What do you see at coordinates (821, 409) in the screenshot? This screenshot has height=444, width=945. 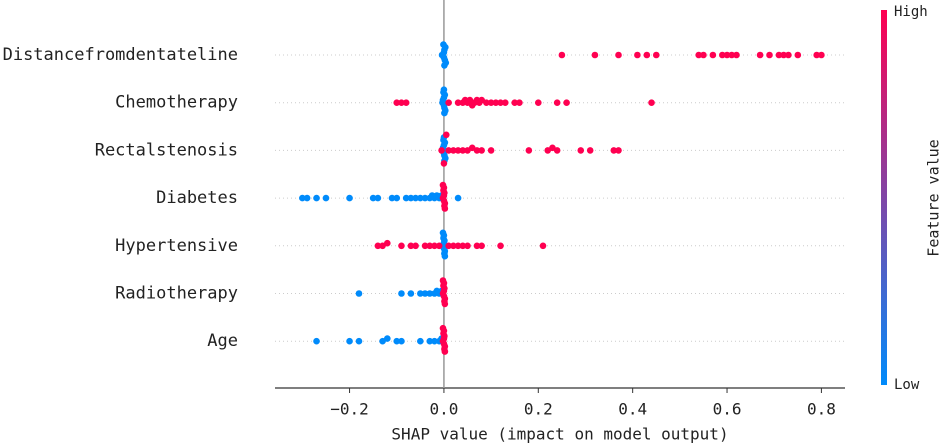 I see `x-tick-label: 0.8` at bounding box center [821, 409].